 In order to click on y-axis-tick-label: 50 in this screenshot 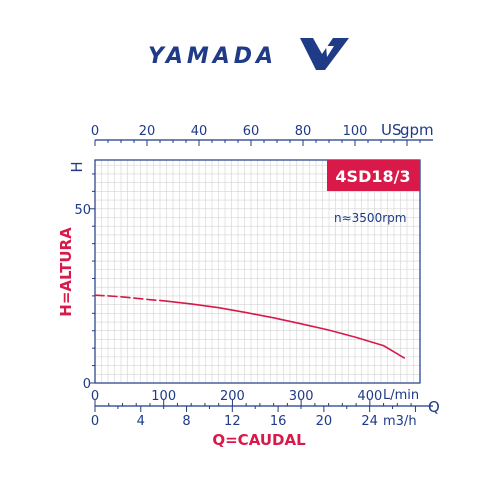, I will do `click(82, 210)`.